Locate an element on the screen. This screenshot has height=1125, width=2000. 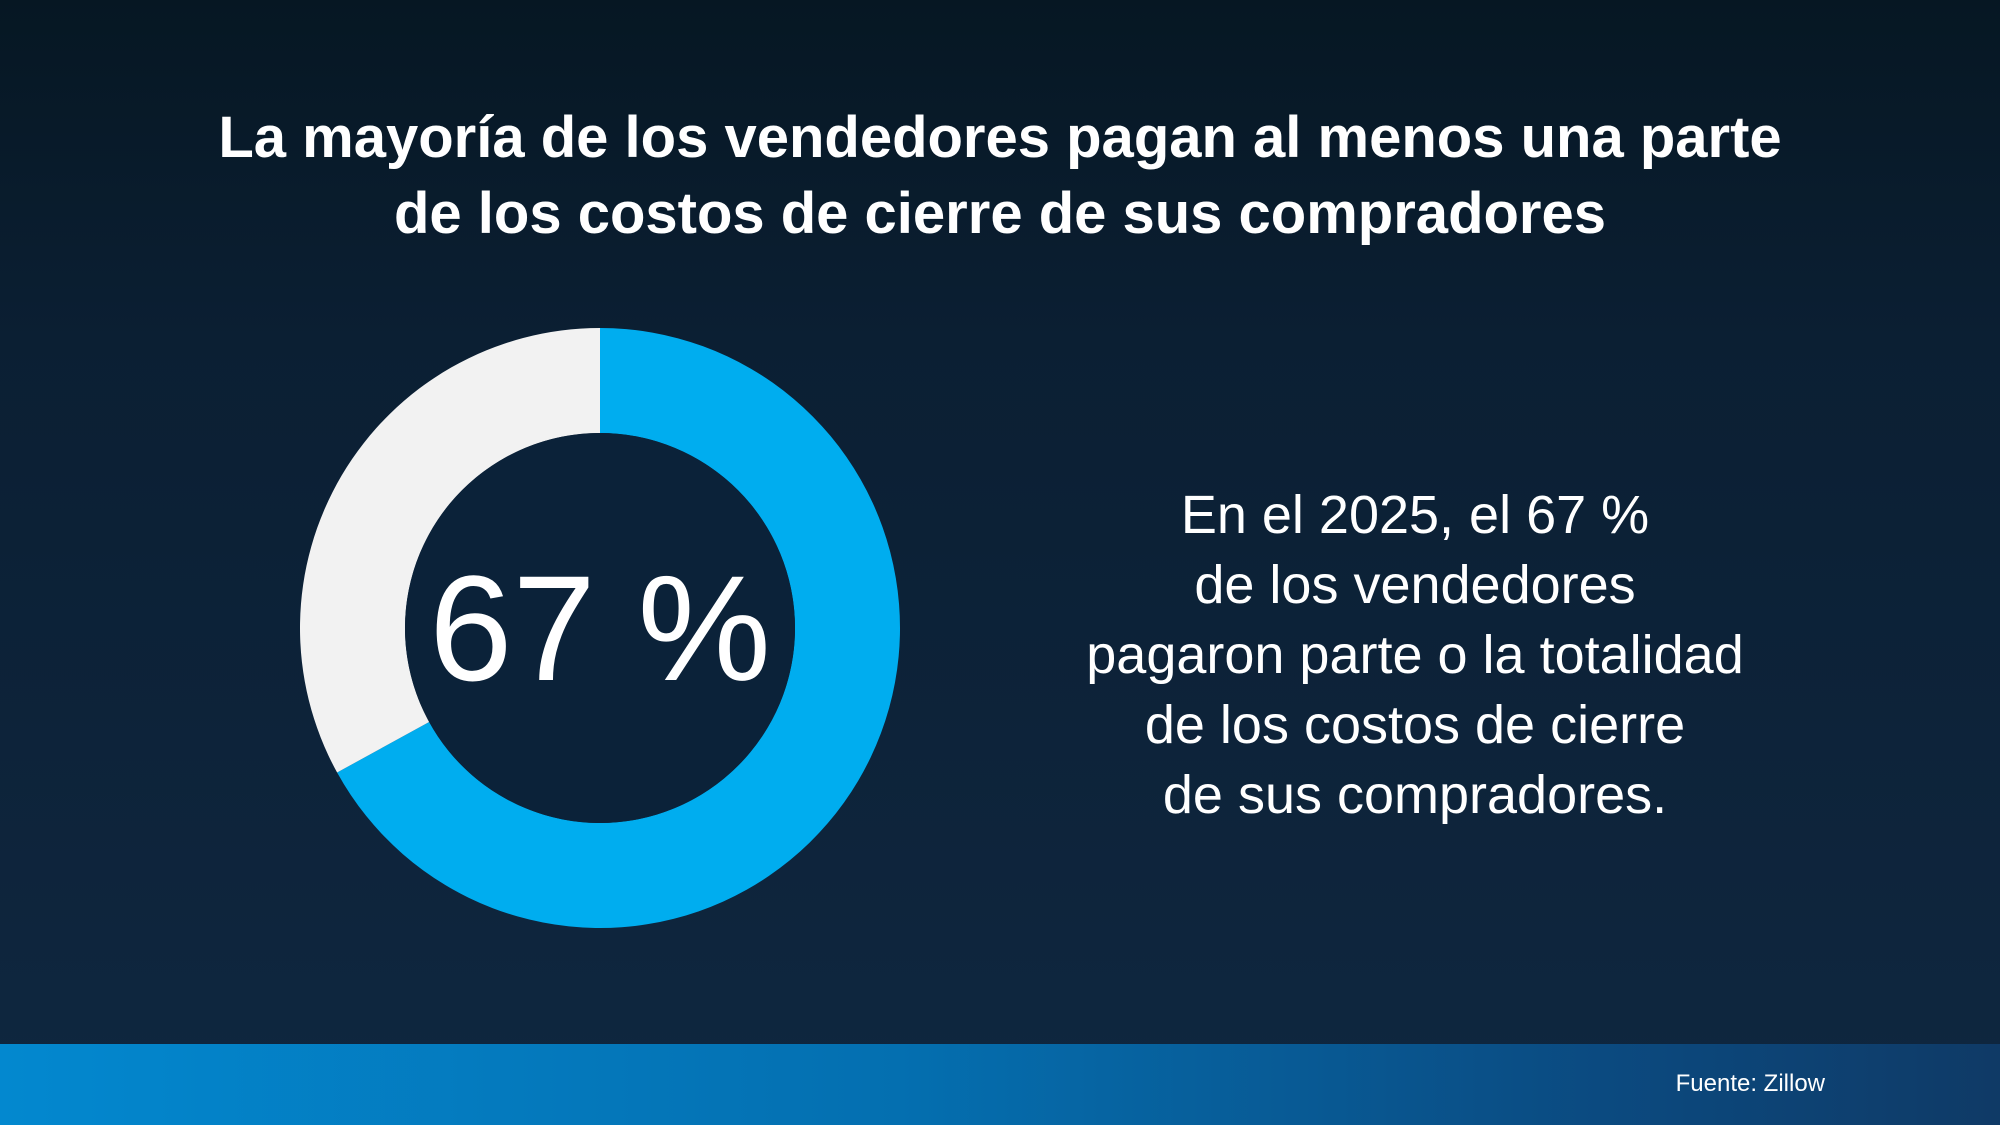
description-line-3: pagaron parte o la totalidad is located at coordinates (1415, 655).